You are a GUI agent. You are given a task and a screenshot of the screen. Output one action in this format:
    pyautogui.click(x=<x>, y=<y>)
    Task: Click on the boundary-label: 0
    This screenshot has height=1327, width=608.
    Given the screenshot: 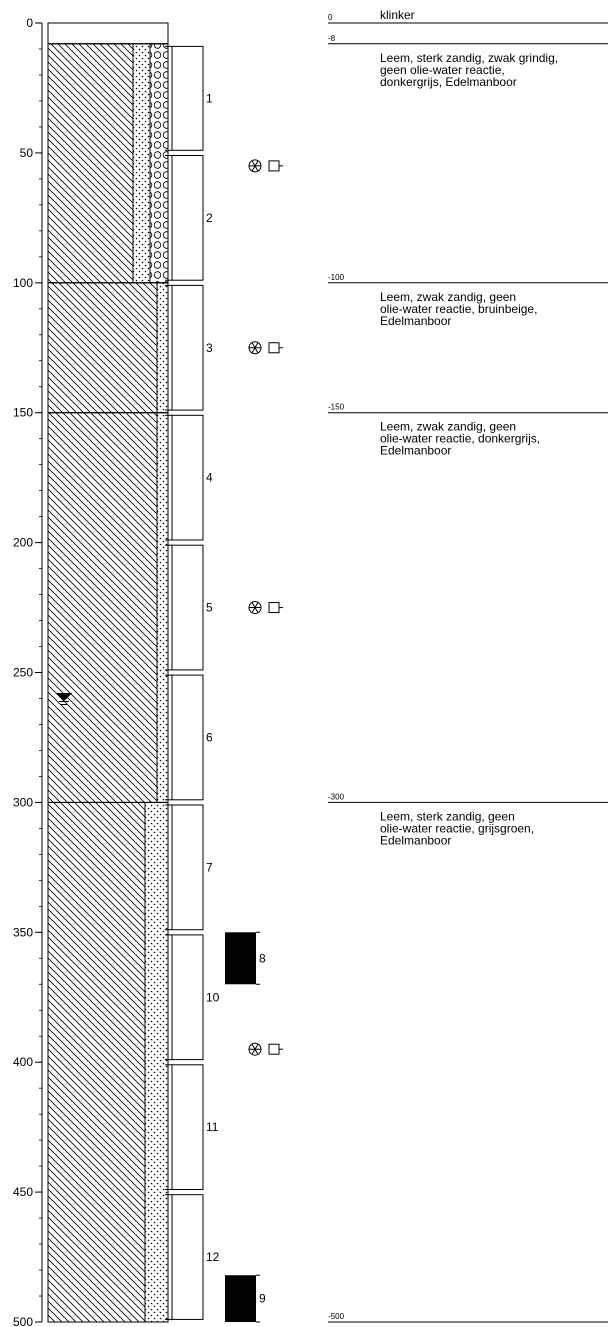 What is the action you would take?
    pyautogui.click(x=330, y=17)
    